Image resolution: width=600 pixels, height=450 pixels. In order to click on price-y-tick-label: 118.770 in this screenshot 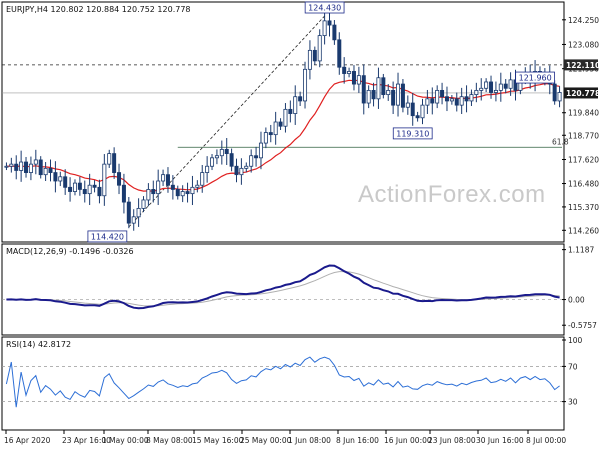, I will do `click(583, 135)`.